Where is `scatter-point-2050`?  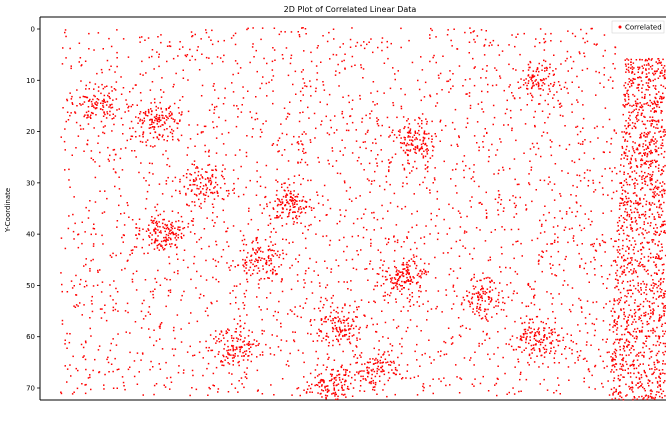
scatter-point-2050 is located at coordinates (90, 82).